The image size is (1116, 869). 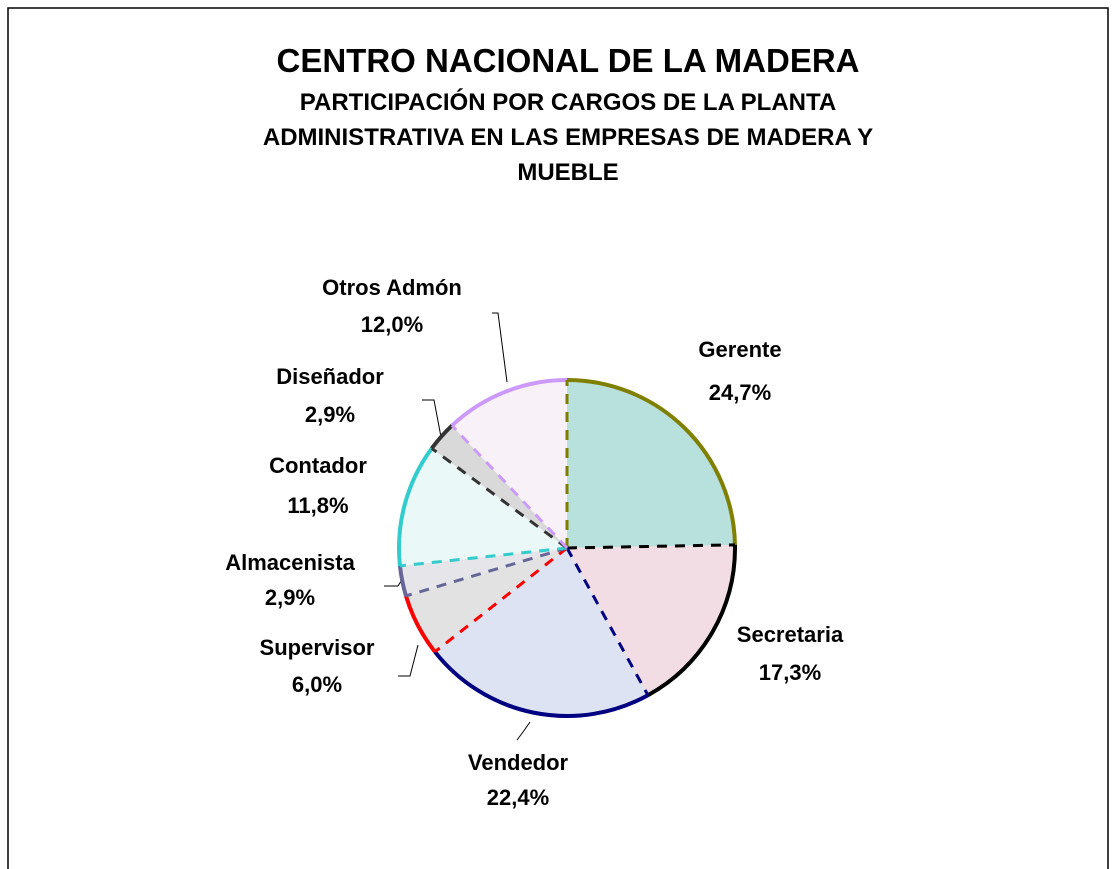 I want to click on label-name: Contador, so click(x=318, y=465).